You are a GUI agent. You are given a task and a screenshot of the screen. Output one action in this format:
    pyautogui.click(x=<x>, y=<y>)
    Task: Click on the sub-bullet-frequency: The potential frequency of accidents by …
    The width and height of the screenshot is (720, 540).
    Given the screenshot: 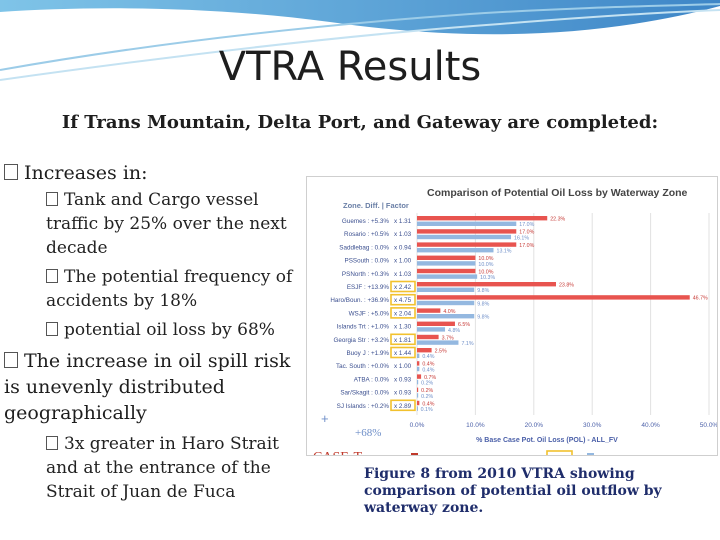 What is the action you would take?
    pyautogui.click(x=169, y=289)
    